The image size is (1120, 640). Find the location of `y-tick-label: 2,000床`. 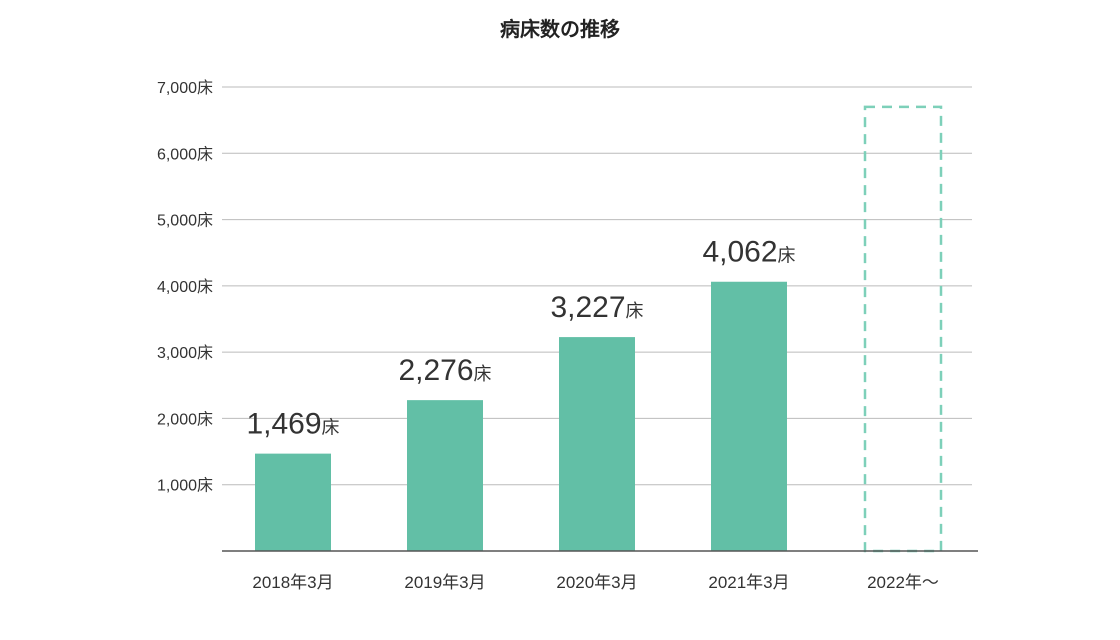

y-tick-label: 2,000床 is located at coordinates (185, 419).